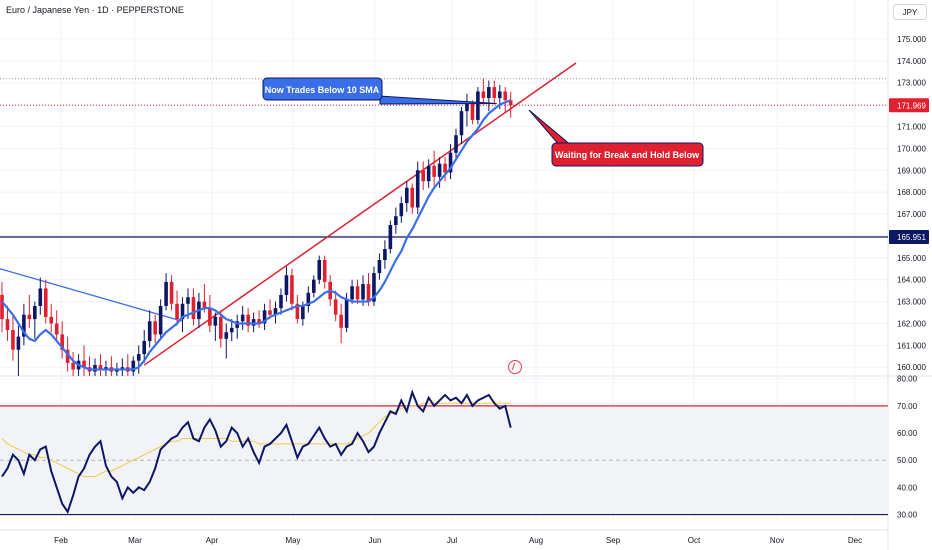 The height and width of the screenshot is (550, 932). Describe the element at coordinates (907, 487) in the screenshot. I see `rsi-tick-label: 40.00` at that location.